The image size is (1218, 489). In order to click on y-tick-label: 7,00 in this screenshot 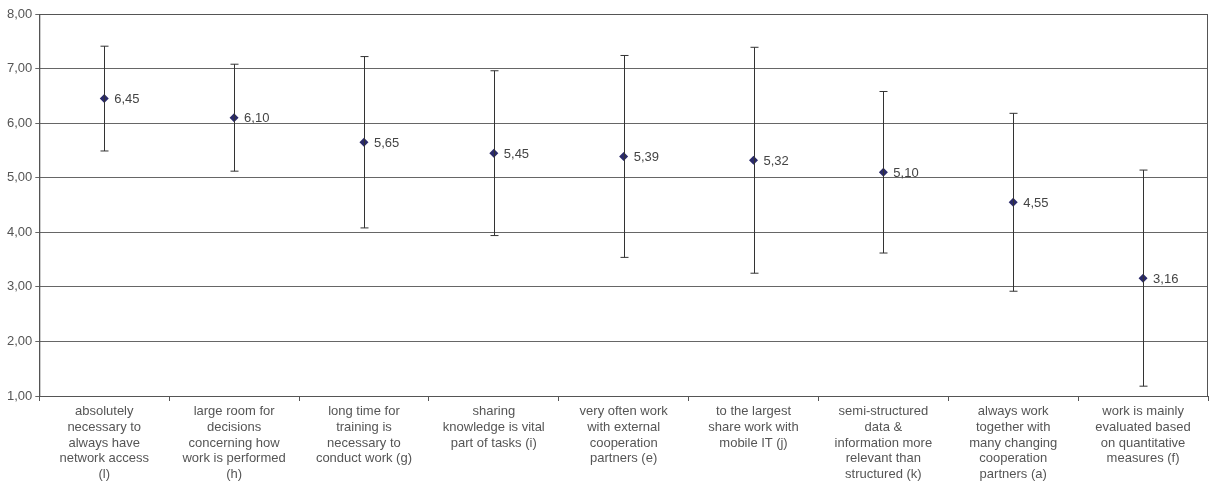, I will do `click(19, 68)`.